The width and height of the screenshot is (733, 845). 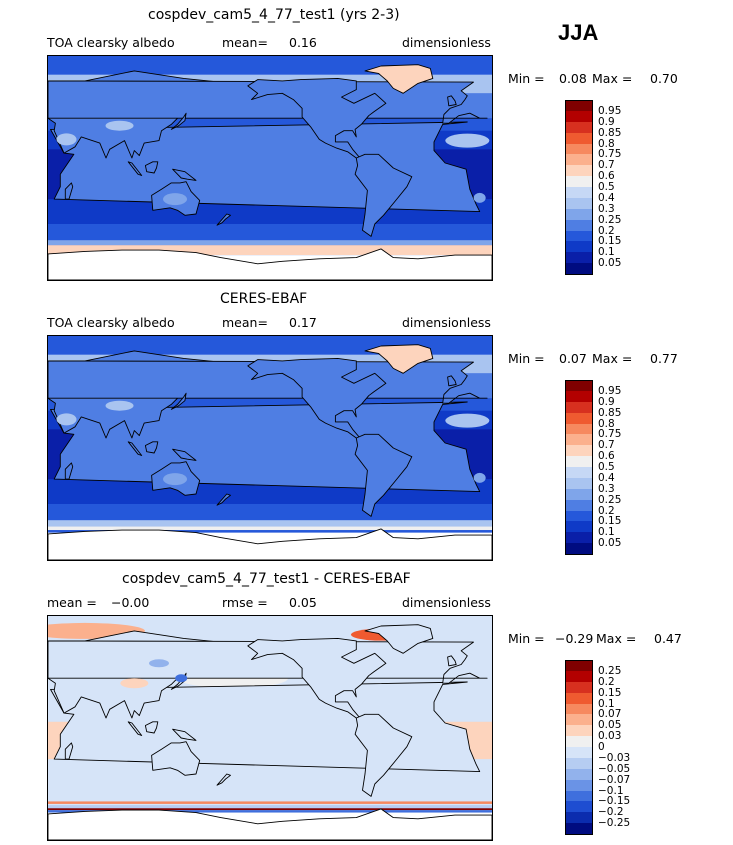 What do you see at coordinates (611, 812) in the screenshot?
I see `colorbar-tick-label: −0.2` at bounding box center [611, 812].